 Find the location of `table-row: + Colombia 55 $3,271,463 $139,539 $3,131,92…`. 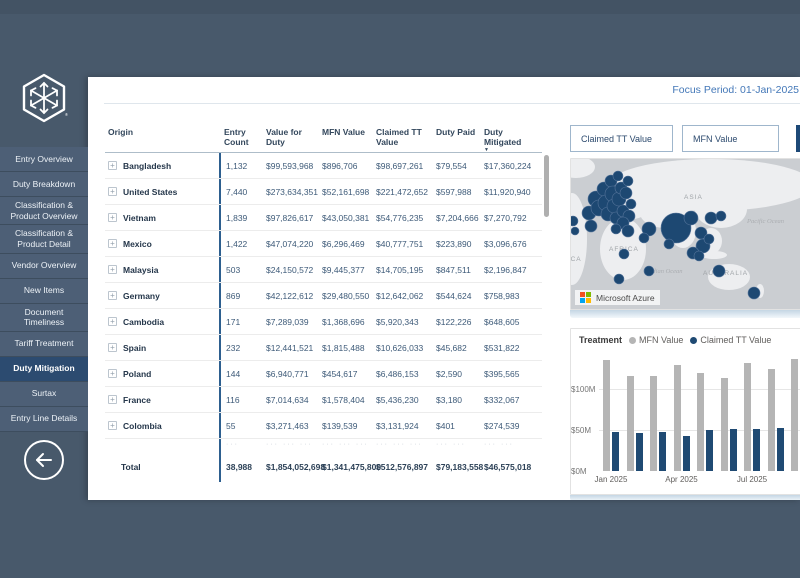

table-row: + Colombia 55 $3,271,463 $139,539 $3,131,92… is located at coordinates (323, 426).